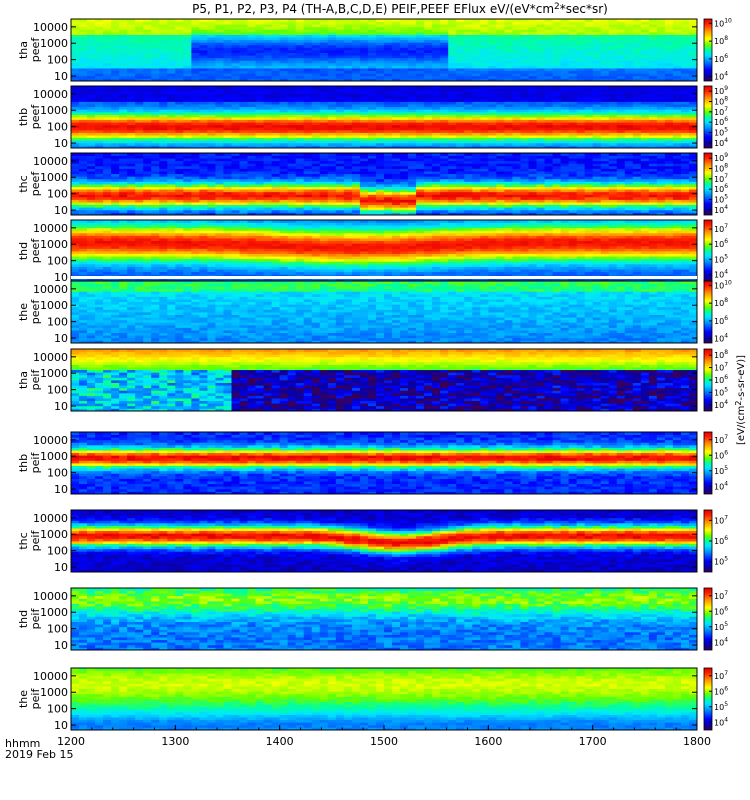  What do you see at coordinates (723, 22) in the screenshot?
I see `colorbar-tick-label: 10¹⁰` at bounding box center [723, 22].